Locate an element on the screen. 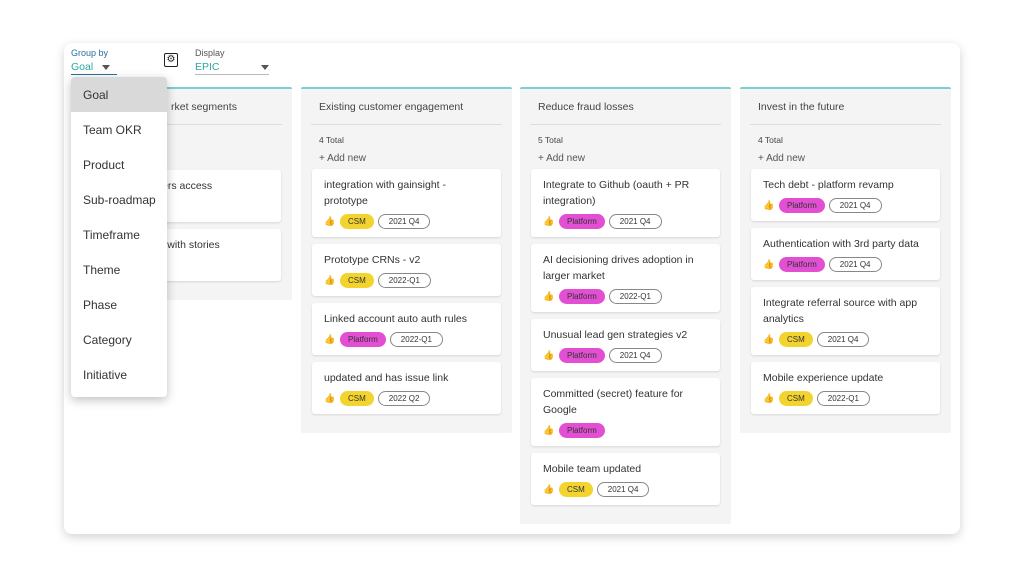 This screenshot has height=576, width=1024. group-by-select: Goal is located at coordinates (94, 68).